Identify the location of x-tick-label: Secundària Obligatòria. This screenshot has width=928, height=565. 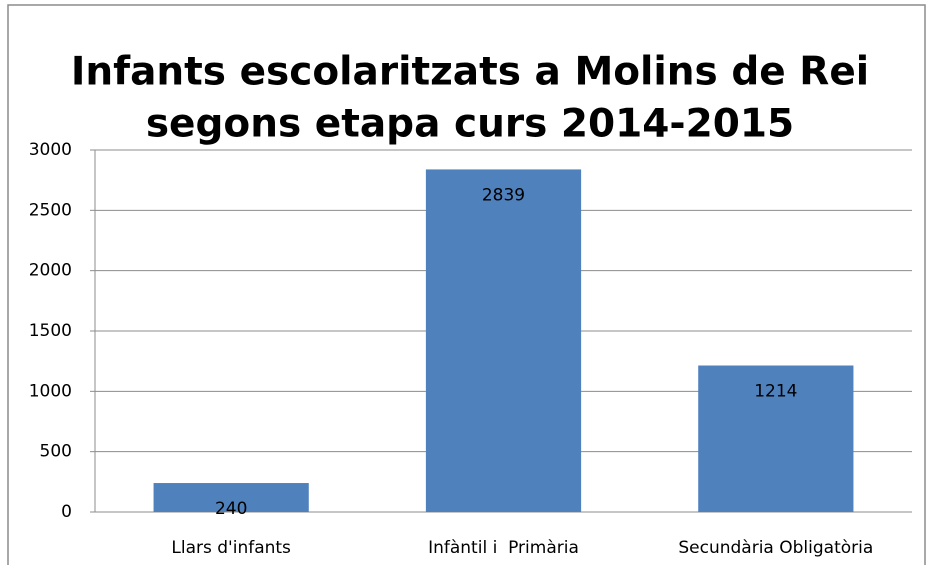
(775, 548).